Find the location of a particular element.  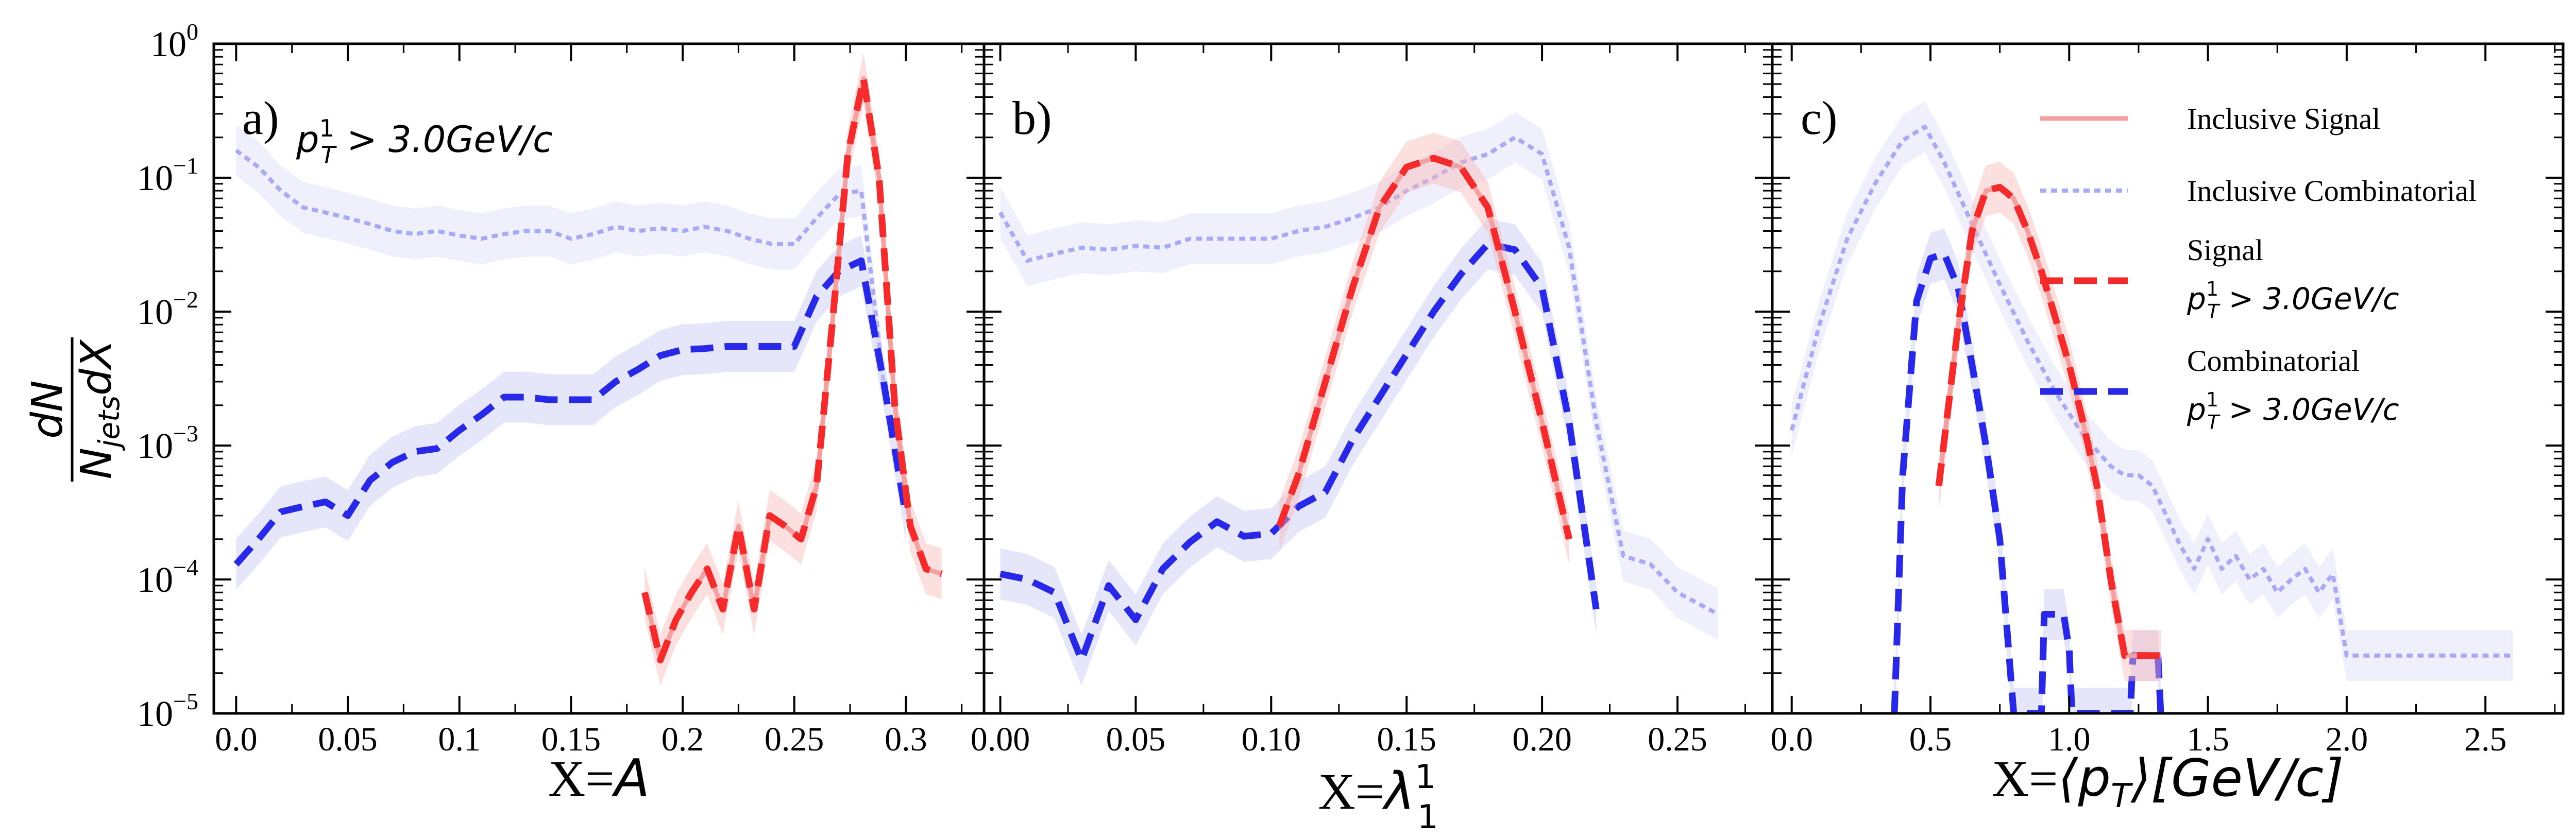

y-axis-label-numerator: dN is located at coordinates (47, 409).